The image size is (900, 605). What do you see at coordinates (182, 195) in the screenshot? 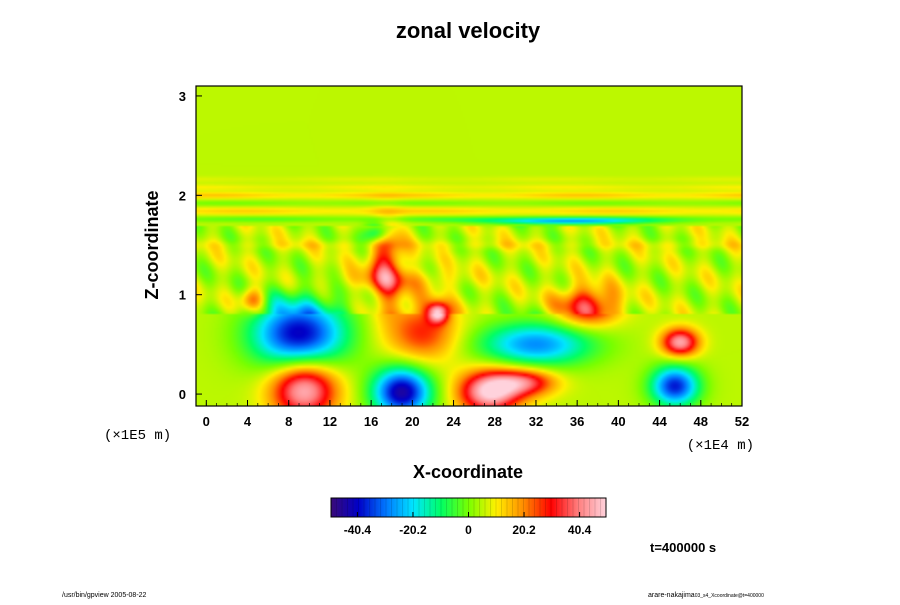
I see `y-tick-label: 2` at bounding box center [182, 195].